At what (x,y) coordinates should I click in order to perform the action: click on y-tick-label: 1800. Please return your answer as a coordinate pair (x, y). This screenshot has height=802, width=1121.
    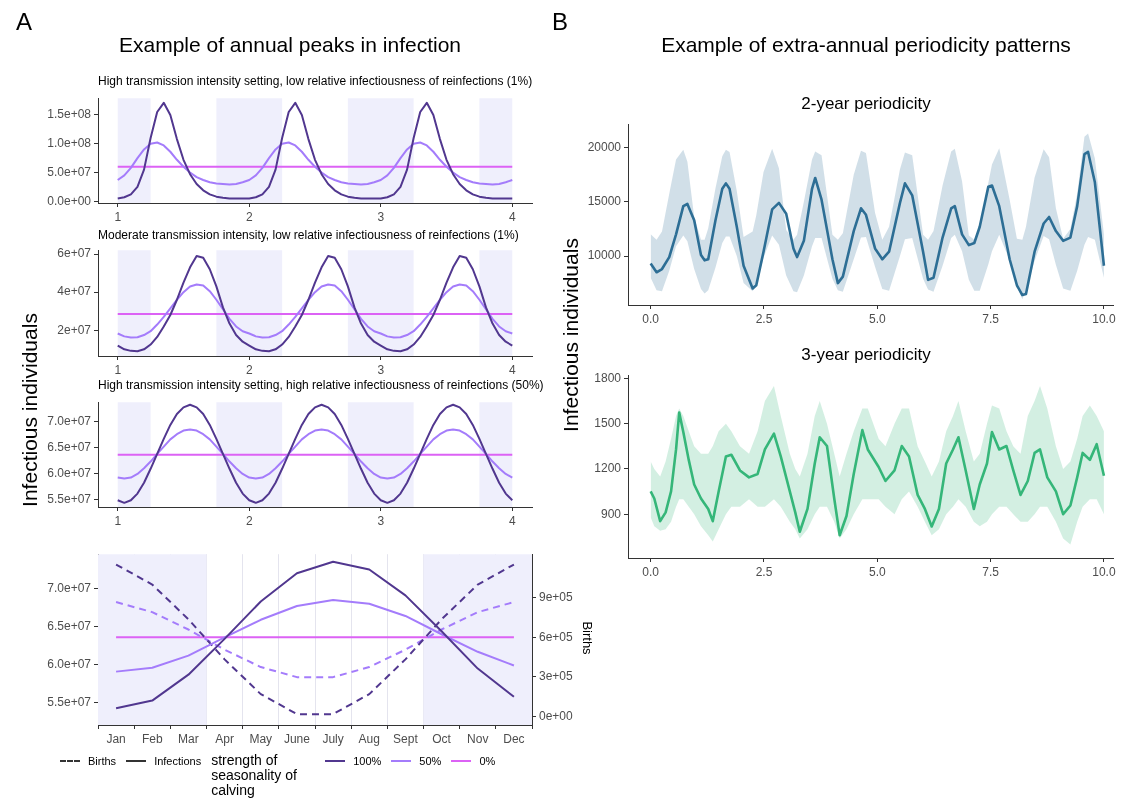
    Looking at the image, I should click on (608, 377).